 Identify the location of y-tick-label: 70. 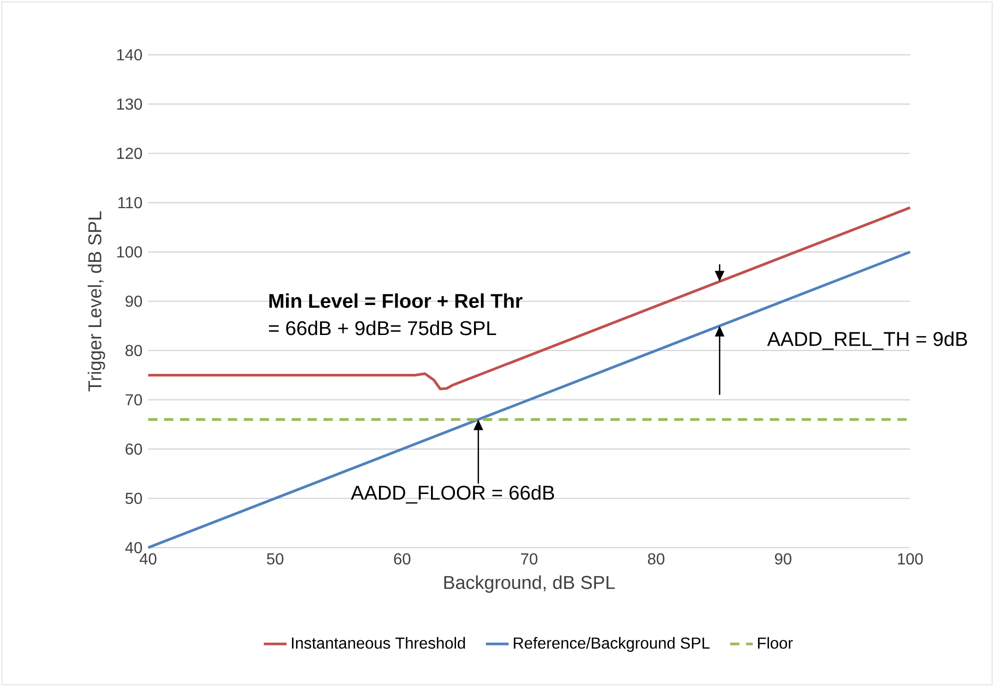
(134, 400).